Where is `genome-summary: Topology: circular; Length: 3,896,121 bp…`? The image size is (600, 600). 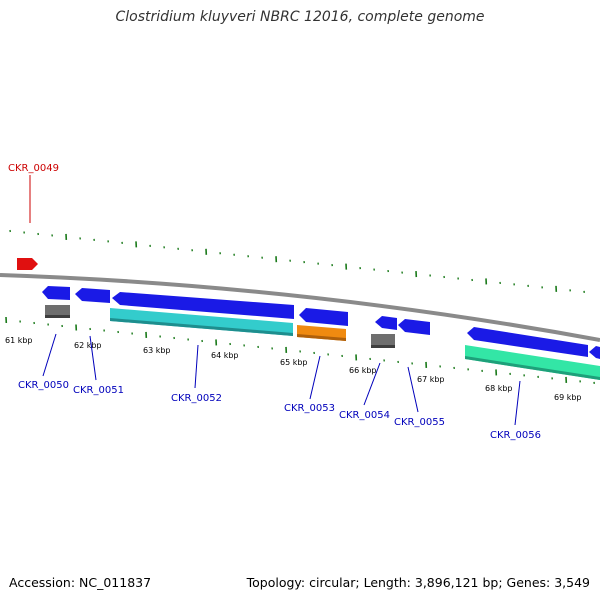
genome-summary: Topology: circular; Length: 3,896,121 bp… is located at coordinates (418, 582).